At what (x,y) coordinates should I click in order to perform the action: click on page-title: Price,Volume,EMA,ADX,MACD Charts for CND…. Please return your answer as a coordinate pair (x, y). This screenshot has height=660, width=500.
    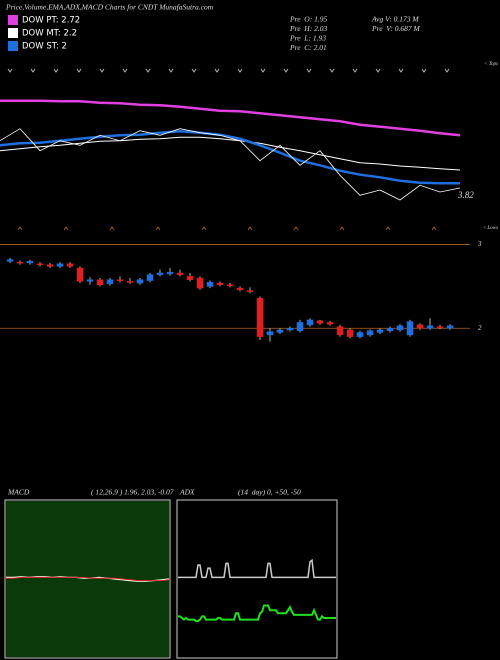
    Looking at the image, I should click on (109, 7).